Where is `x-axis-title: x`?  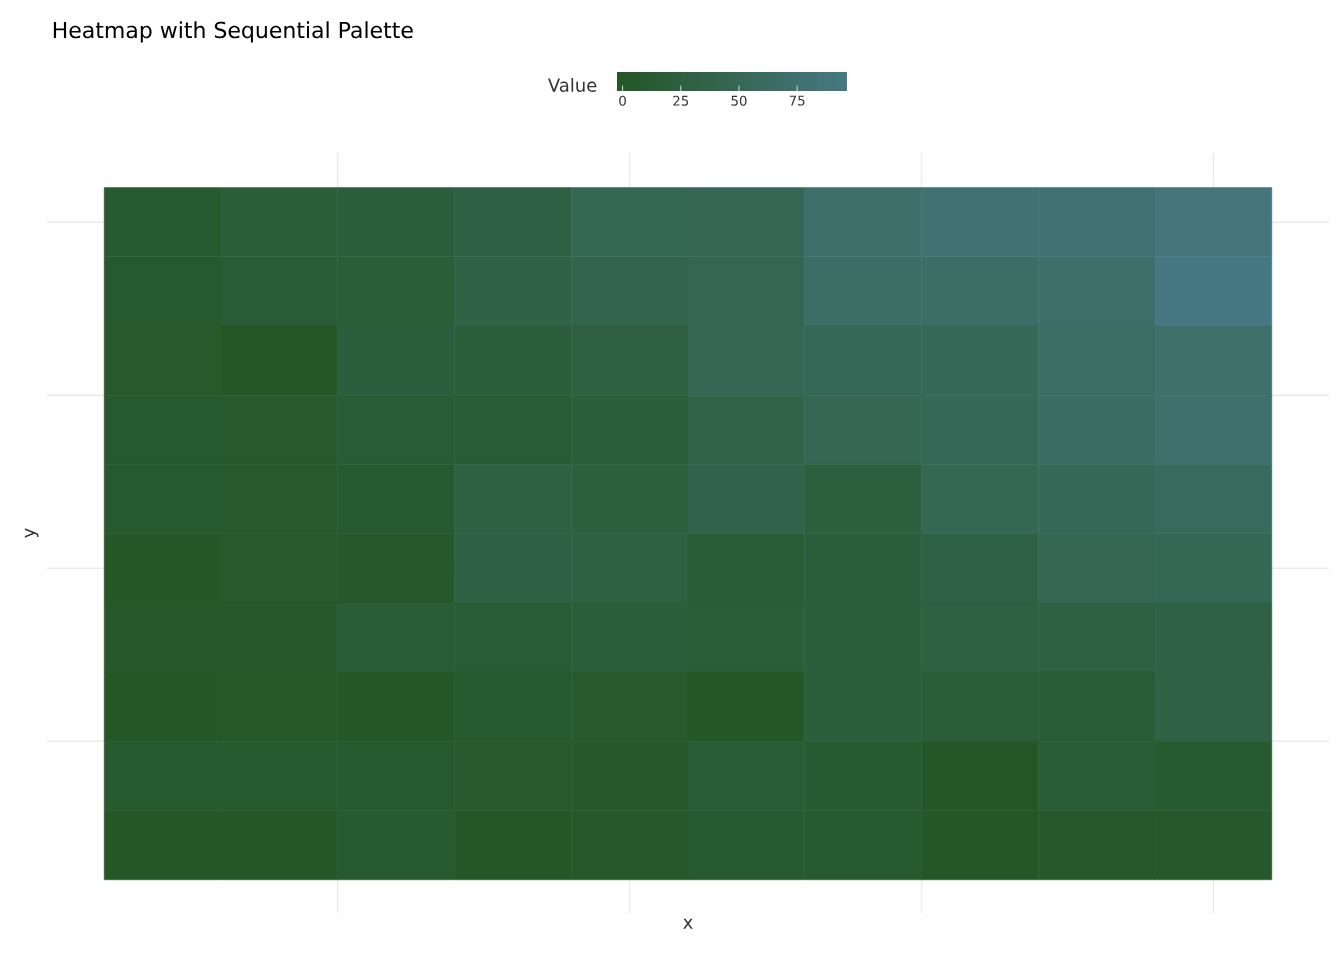
x-axis-title: x is located at coordinates (688, 923).